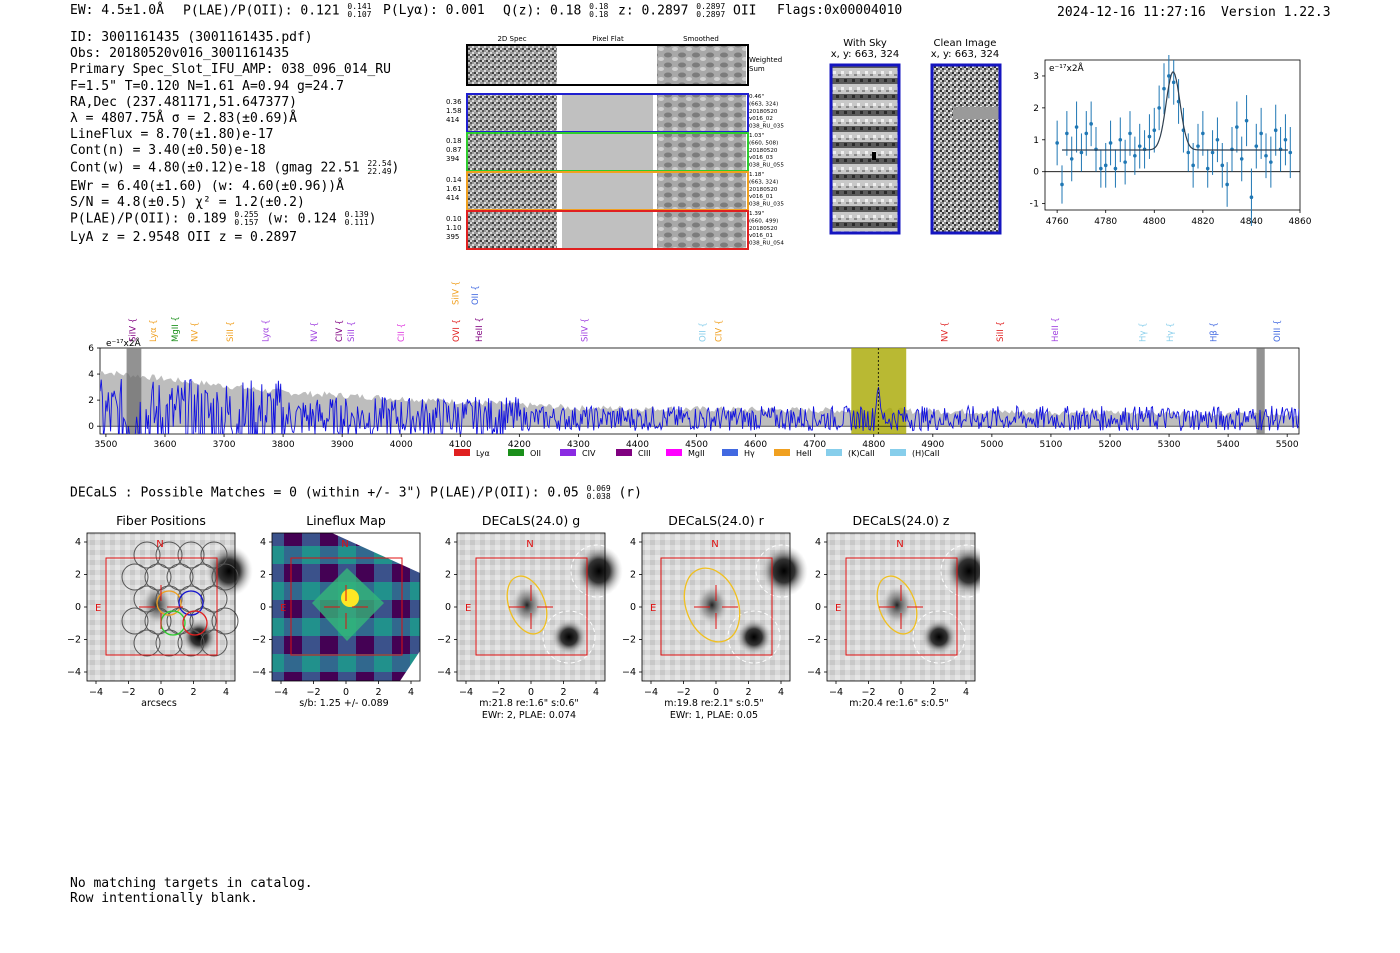  What do you see at coordinates (637, 445) in the screenshot?
I see `spectrum-xtick-label: 4400` at bounding box center [637, 445].